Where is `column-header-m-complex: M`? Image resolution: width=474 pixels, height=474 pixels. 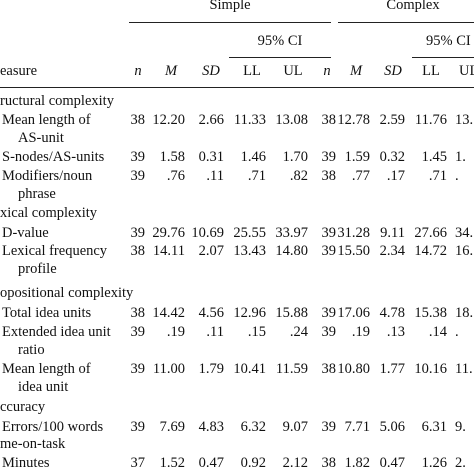
column-header-m-complex: M is located at coordinates (356, 71).